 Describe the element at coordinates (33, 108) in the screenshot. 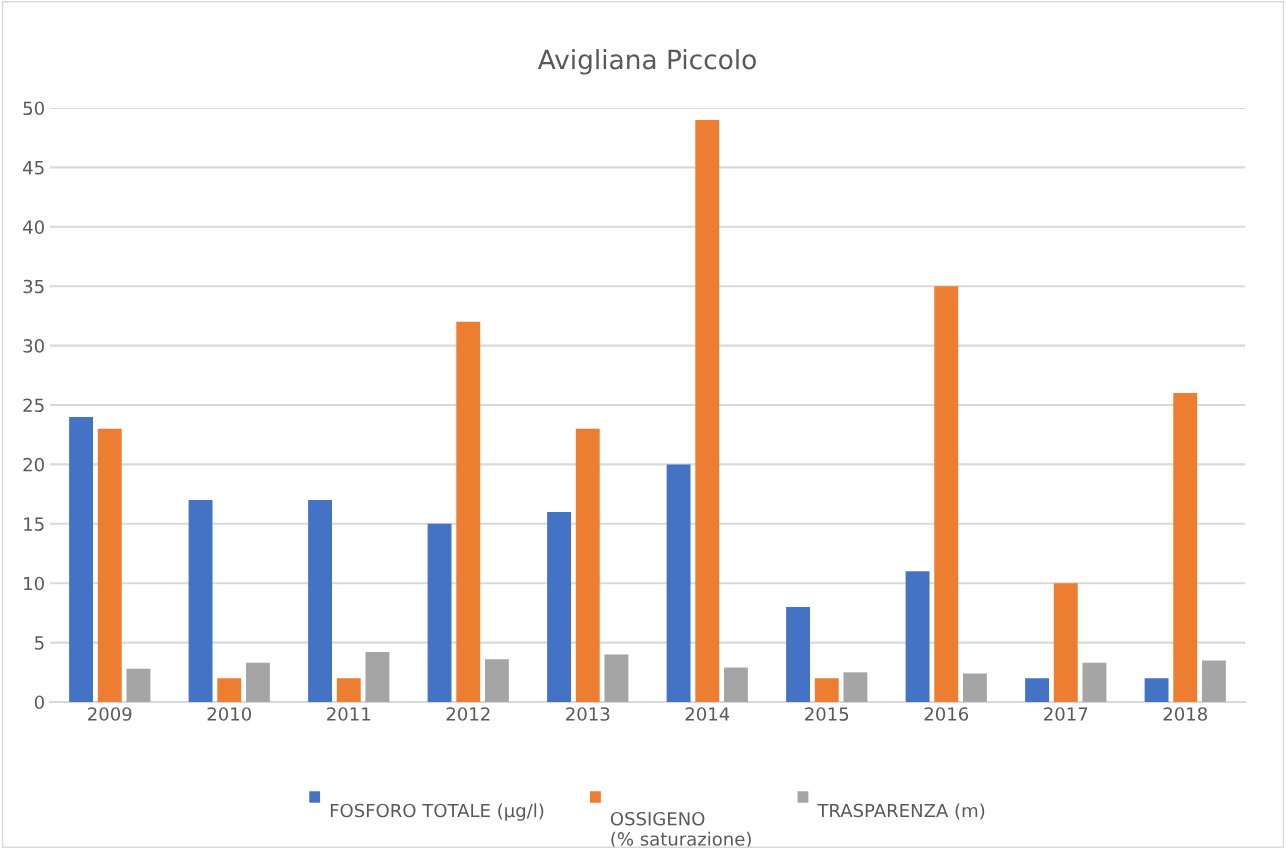

I see `y-tick-label: 50` at that location.